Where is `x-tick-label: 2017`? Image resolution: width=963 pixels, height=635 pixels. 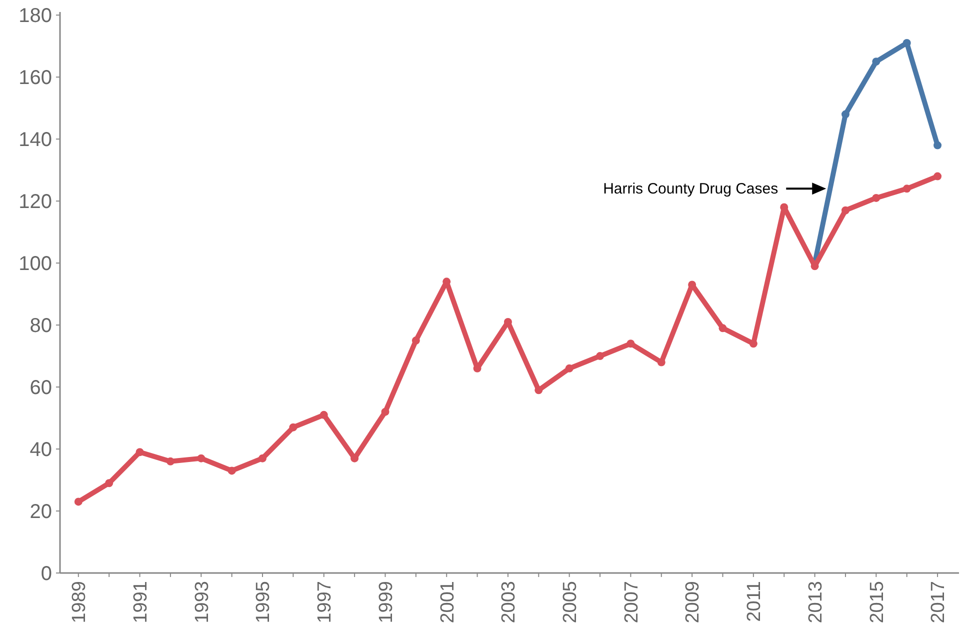
x-tick-label: 2017 is located at coordinates (939, 602).